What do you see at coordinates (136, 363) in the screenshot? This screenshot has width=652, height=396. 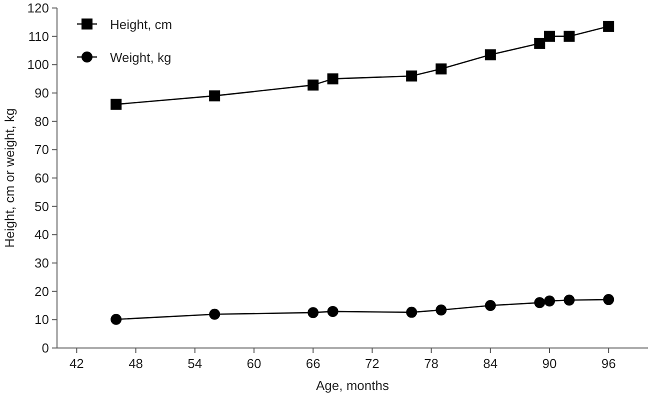 I see `x-tick-label: 48` at bounding box center [136, 363].